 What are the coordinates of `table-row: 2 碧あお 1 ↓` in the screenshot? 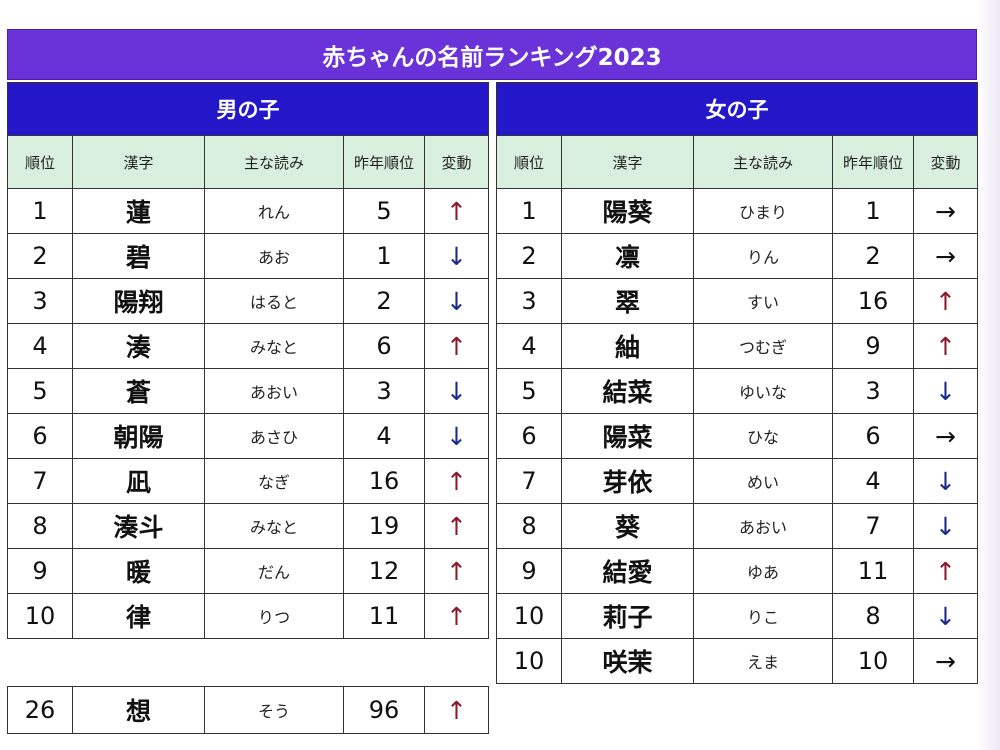 It's located at (248, 256).